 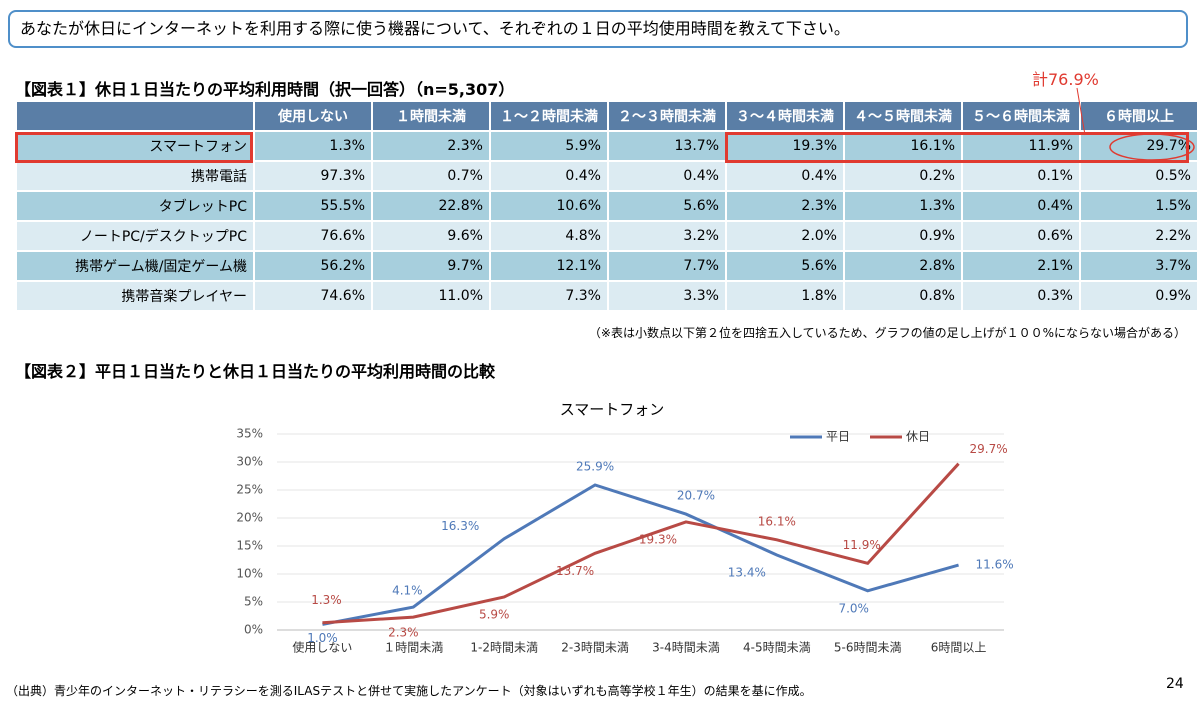 What do you see at coordinates (253, 602) in the screenshot?
I see `y-tick-label: 5%` at bounding box center [253, 602].